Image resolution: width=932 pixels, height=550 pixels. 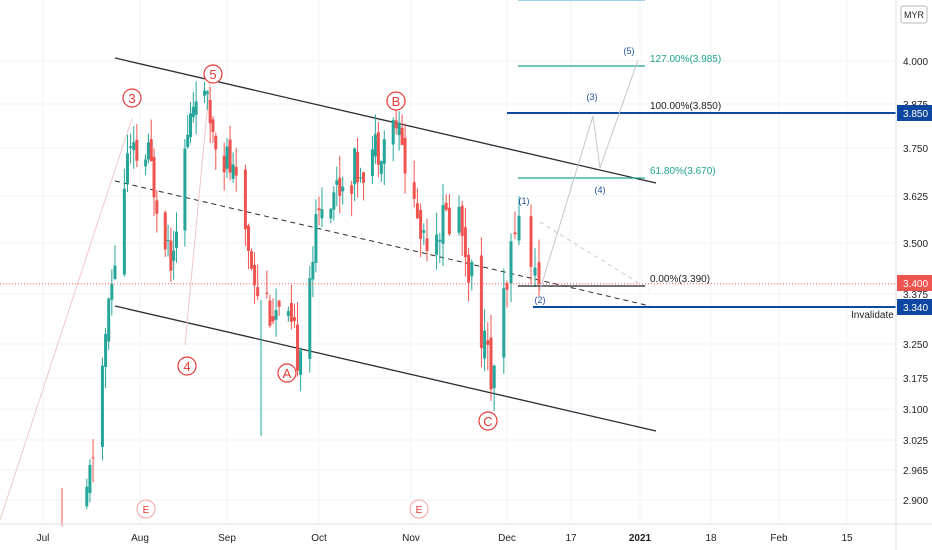 I want to click on x-tick-label: Feb, so click(x=779, y=538).